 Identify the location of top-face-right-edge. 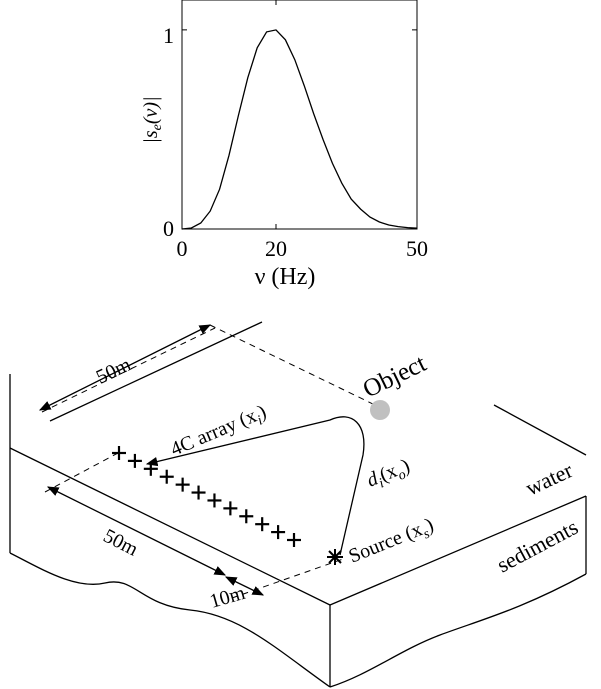
(458, 550).